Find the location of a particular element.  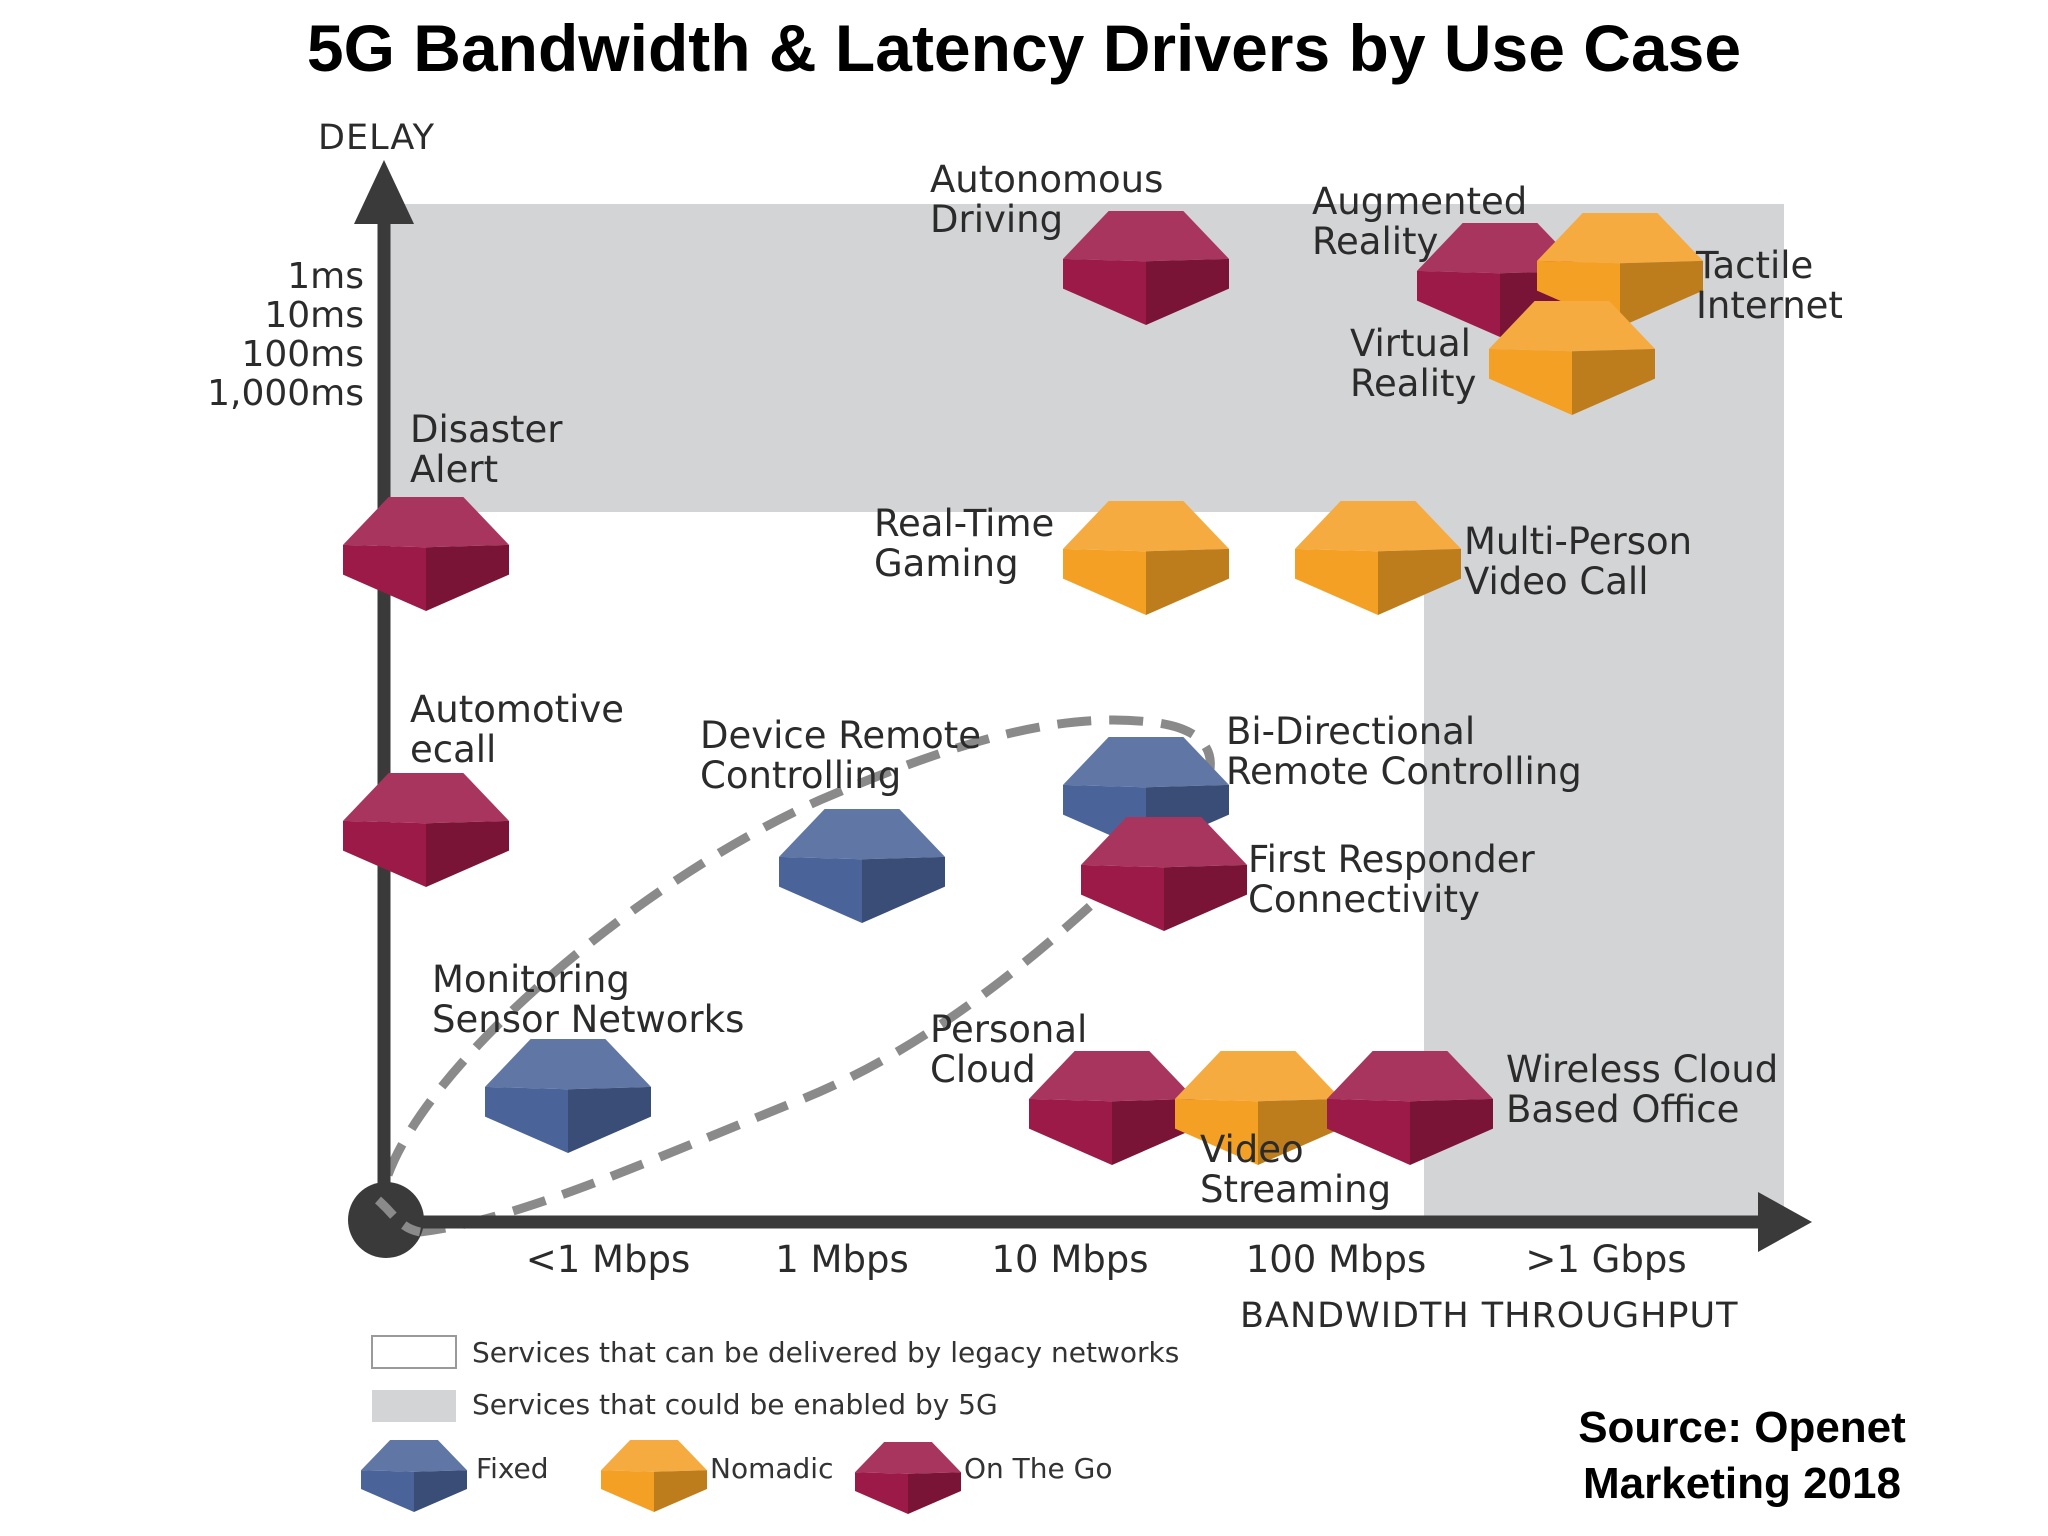

label-virtual-reality: Virtual Reality is located at coordinates (1413, 363).